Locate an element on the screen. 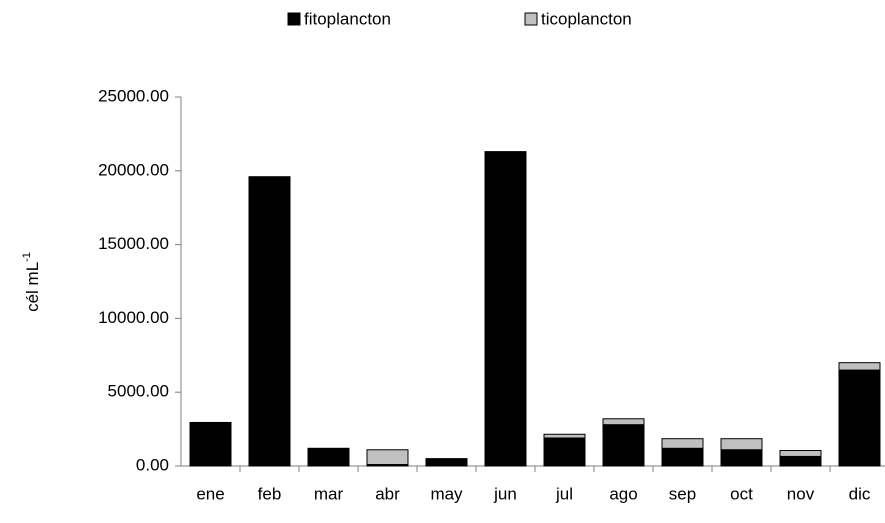 The height and width of the screenshot is (523, 885). x-tick-label: dic is located at coordinates (860, 493).